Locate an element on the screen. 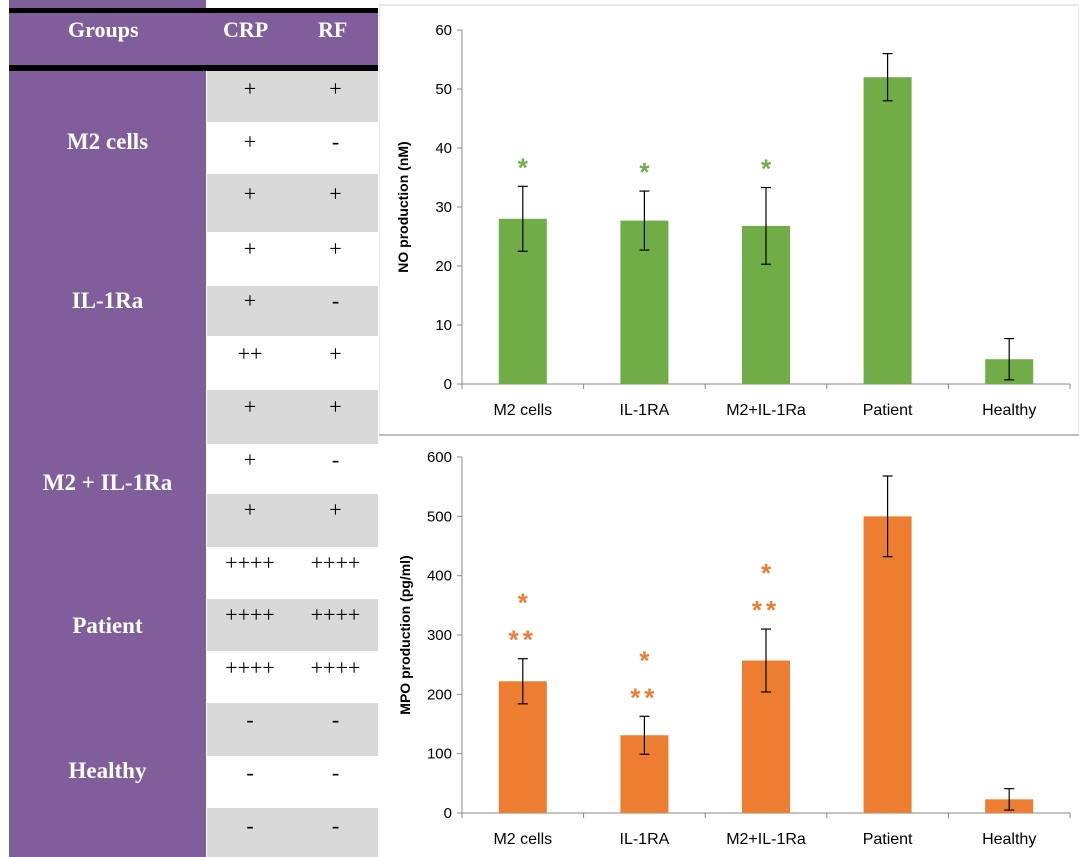  y-tick-label: 30 is located at coordinates (443, 207).